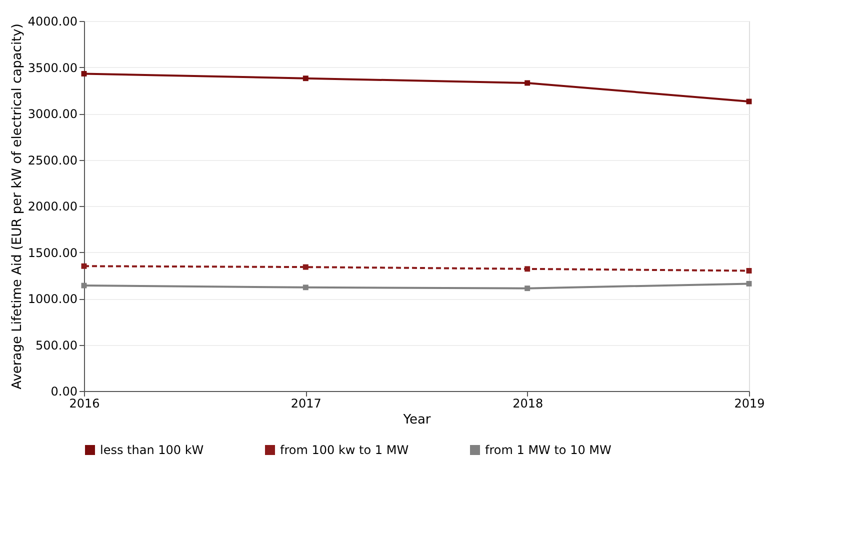 The height and width of the screenshot is (534, 846). Describe the element at coordinates (53, 160) in the screenshot. I see `y-tick-label: 2500.00` at that location.